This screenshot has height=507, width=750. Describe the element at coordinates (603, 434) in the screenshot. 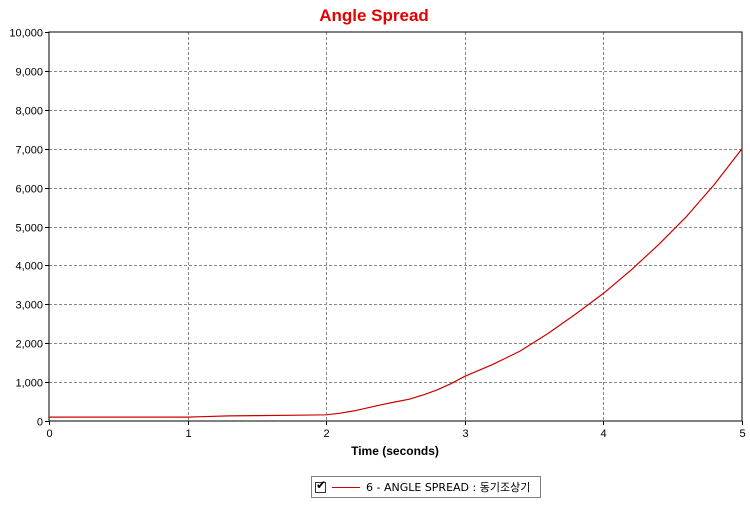

I see `x-tick-label: 4` at that location.